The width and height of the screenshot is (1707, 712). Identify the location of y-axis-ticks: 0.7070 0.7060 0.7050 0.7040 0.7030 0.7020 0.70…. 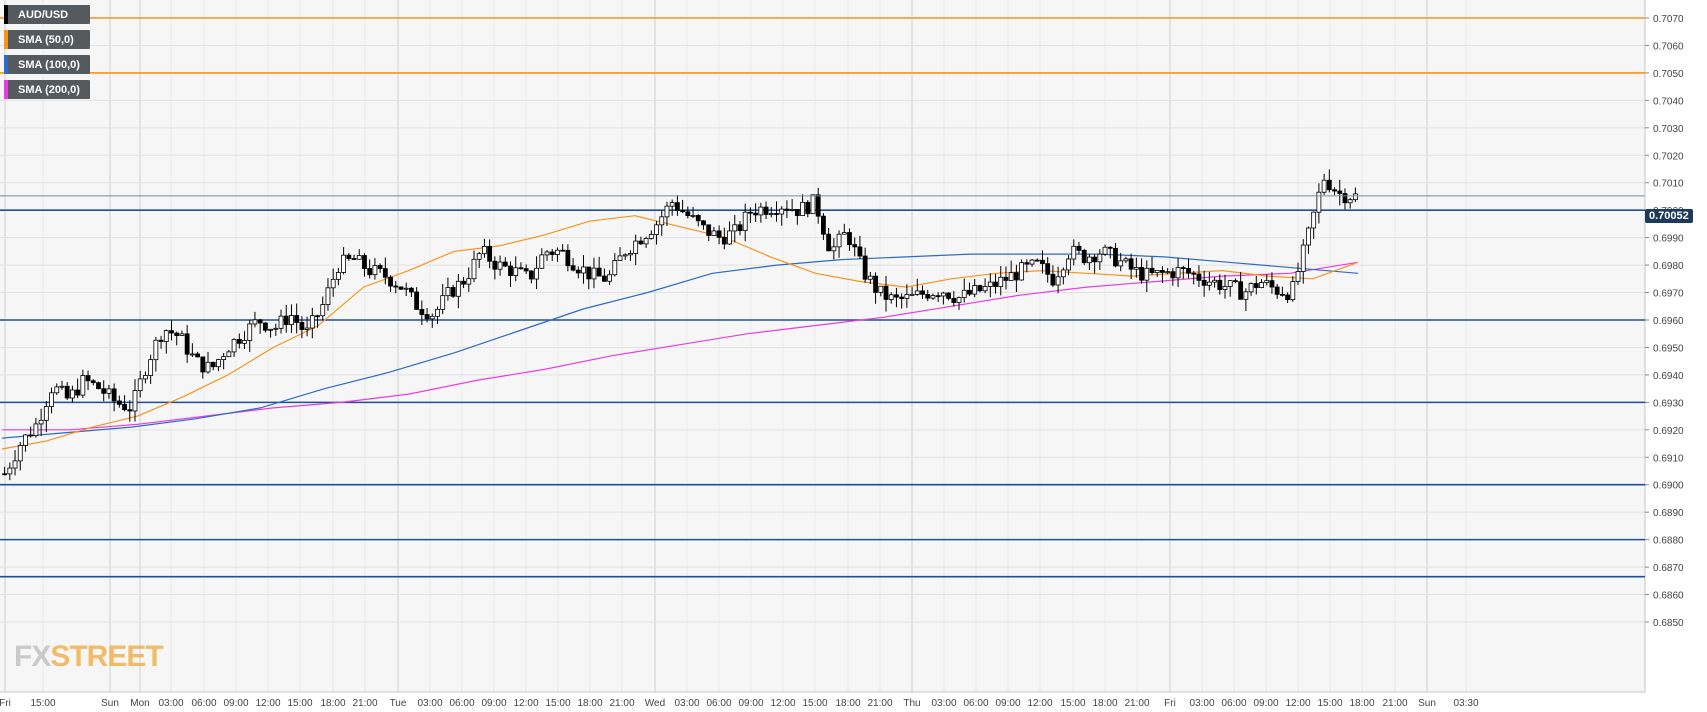
(1664, 321).